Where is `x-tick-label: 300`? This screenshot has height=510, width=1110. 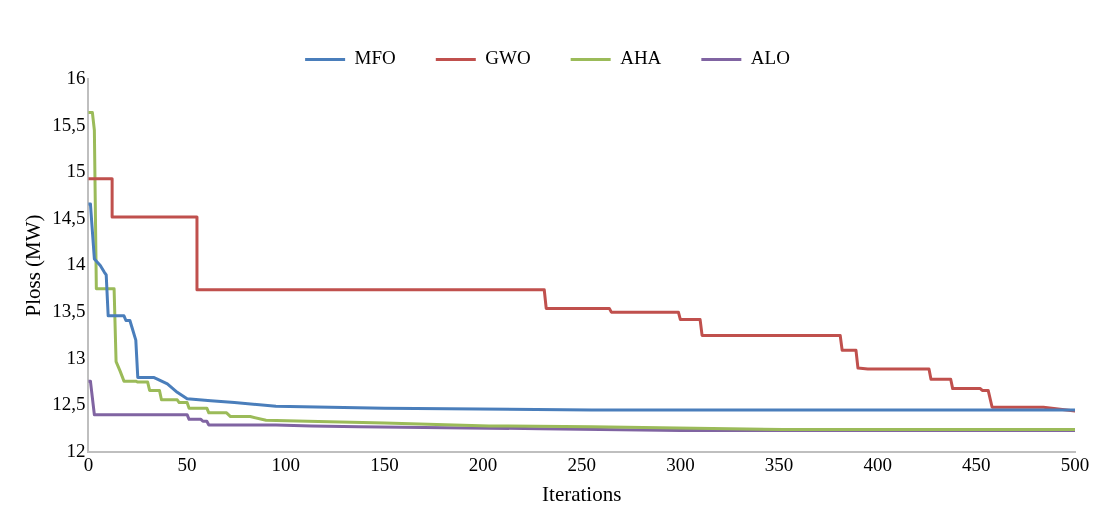 x-tick-label: 300 is located at coordinates (680, 465).